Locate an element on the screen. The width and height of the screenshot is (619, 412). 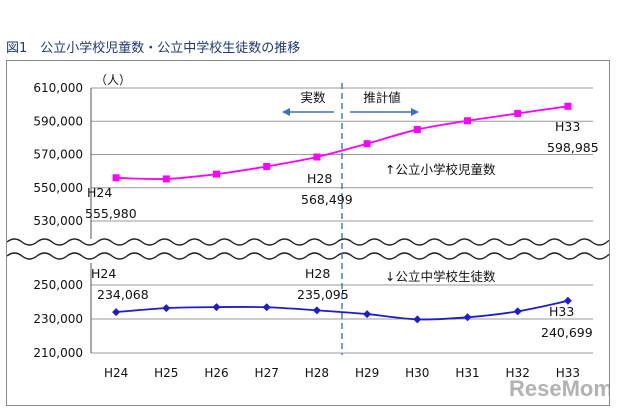
y-tick-label: 250,000 is located at coordinates (58, 285).